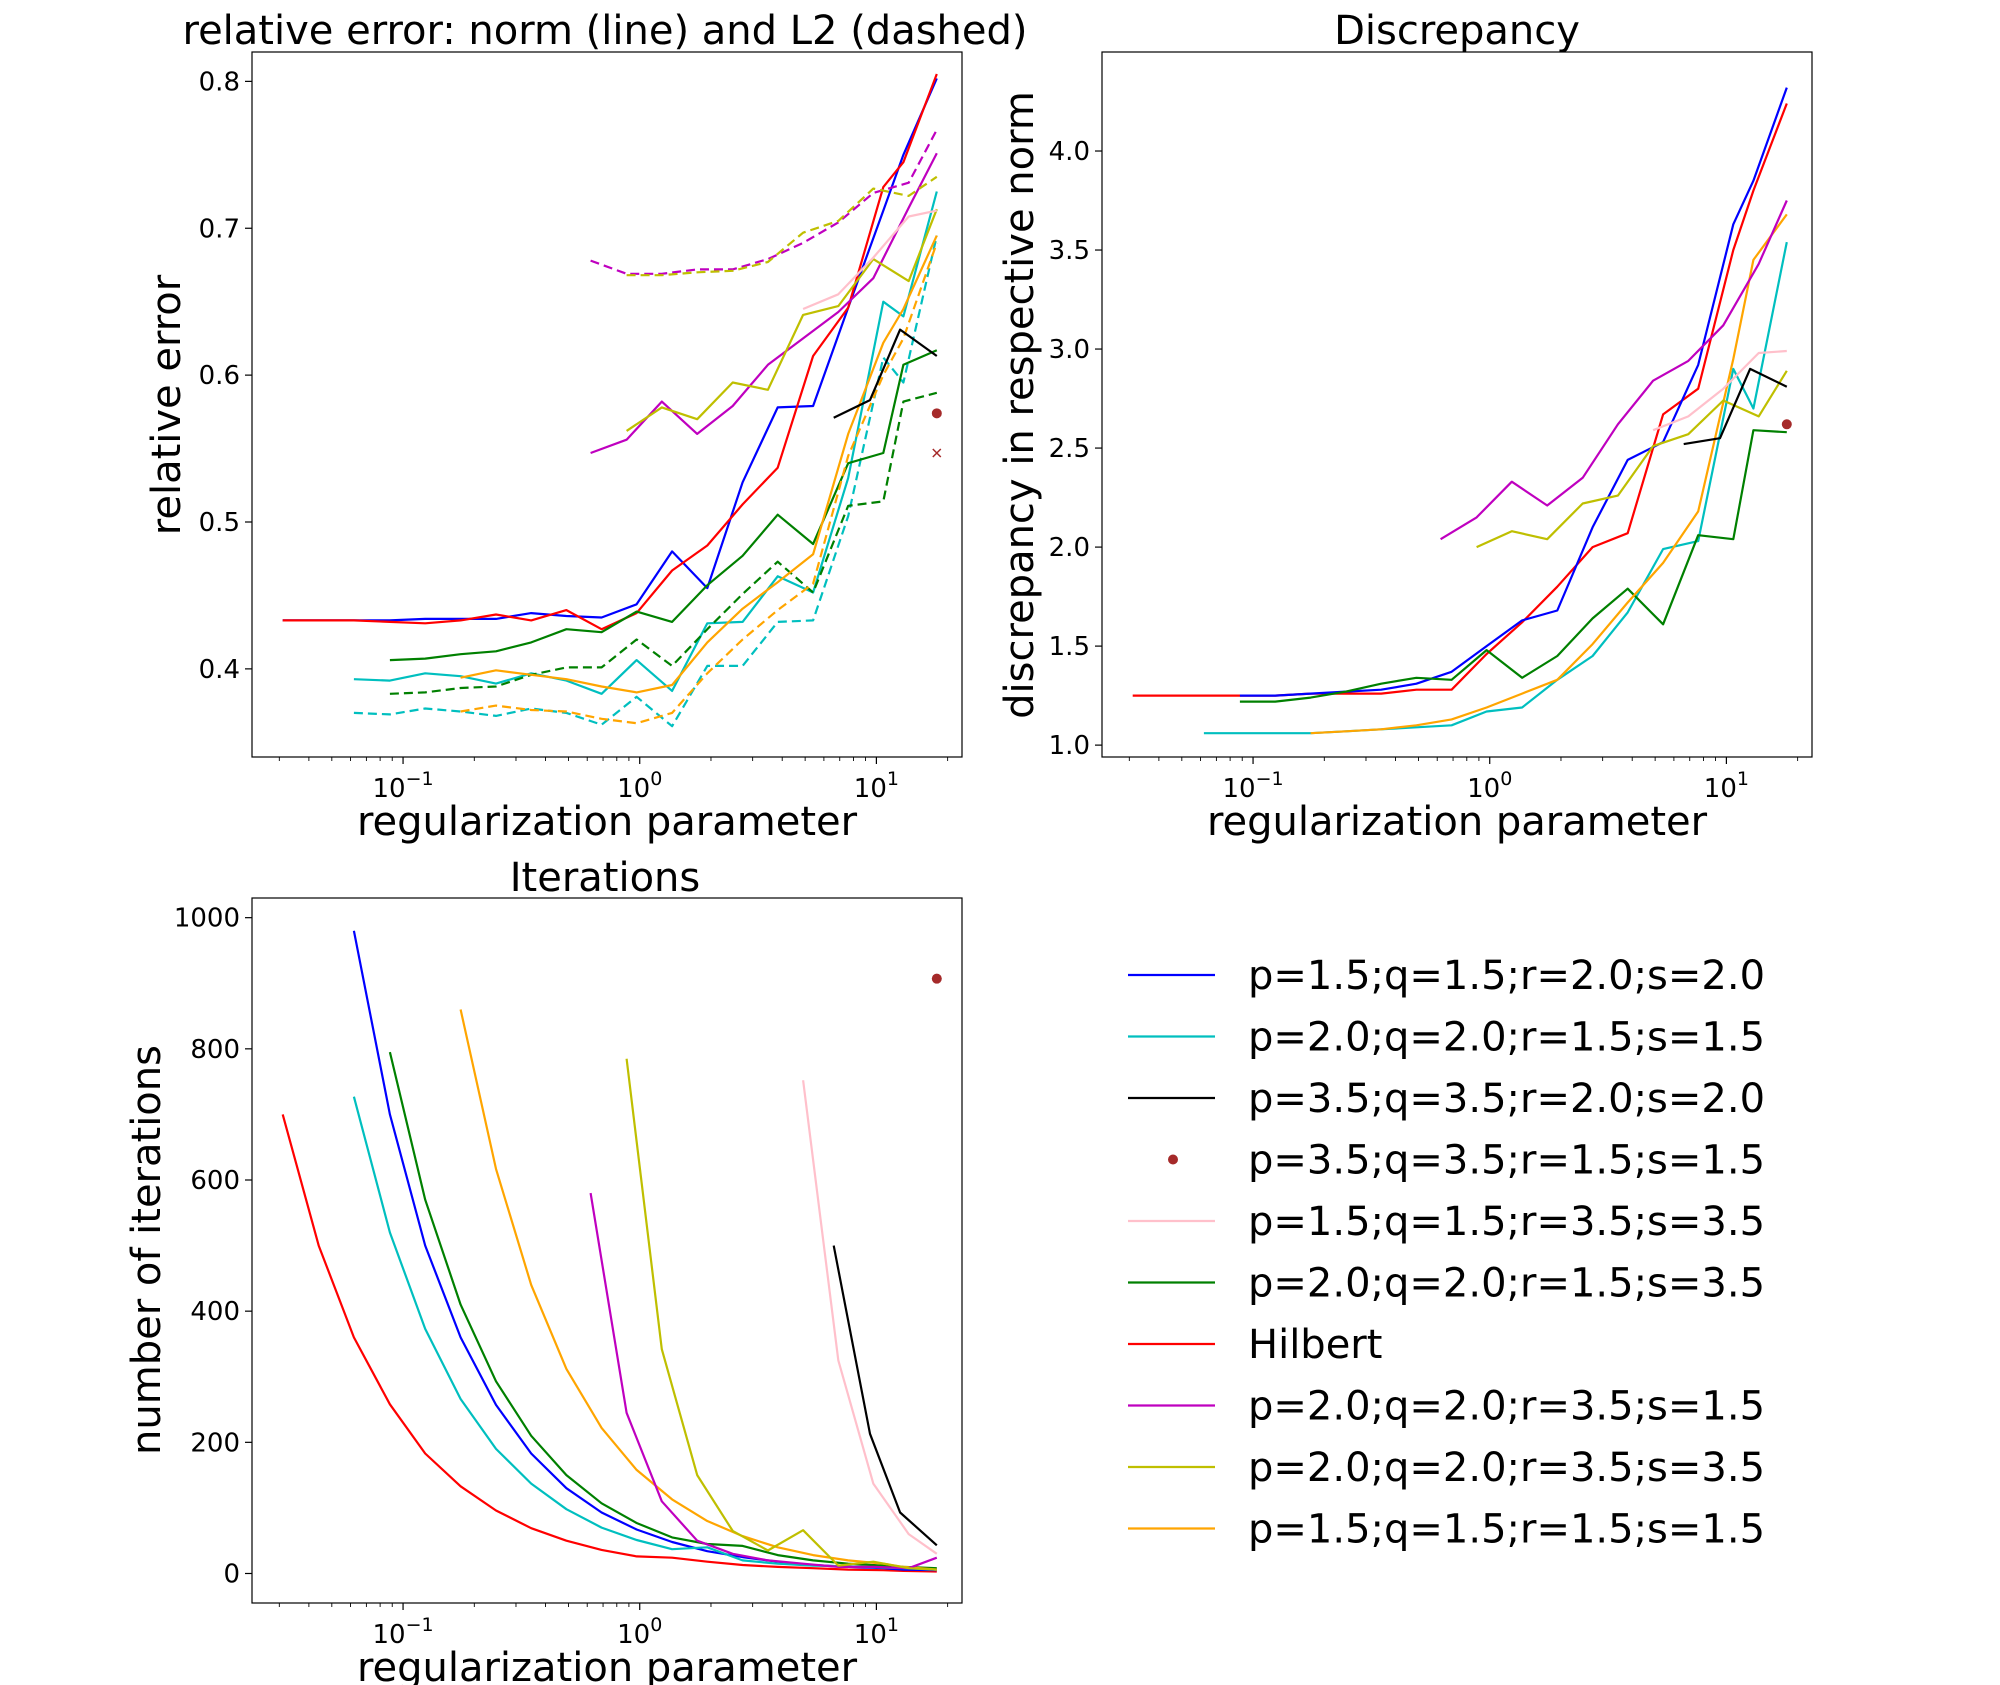 The height and width of the screenshot is (1685, 2000). I want to click on error-xtick-exp: −1, so click(420, 779).